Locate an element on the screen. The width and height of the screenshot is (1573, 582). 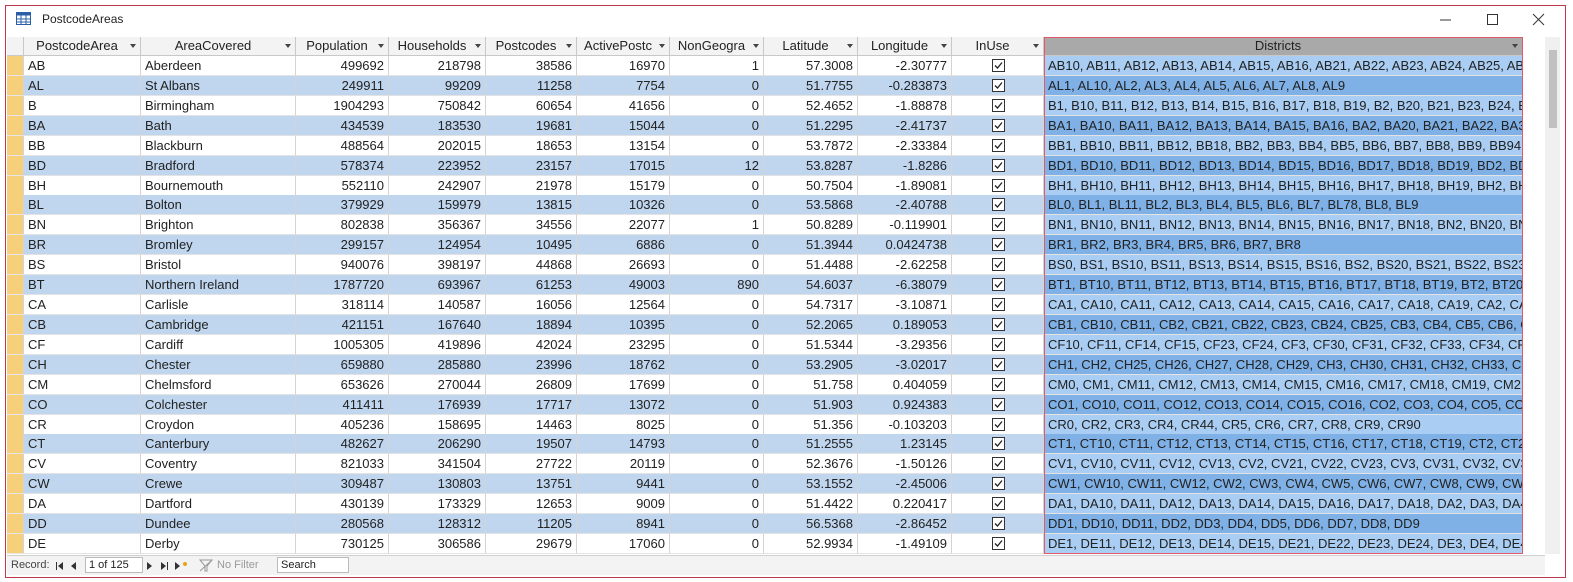
checkbox-cell is located at coordinates (998, 125).